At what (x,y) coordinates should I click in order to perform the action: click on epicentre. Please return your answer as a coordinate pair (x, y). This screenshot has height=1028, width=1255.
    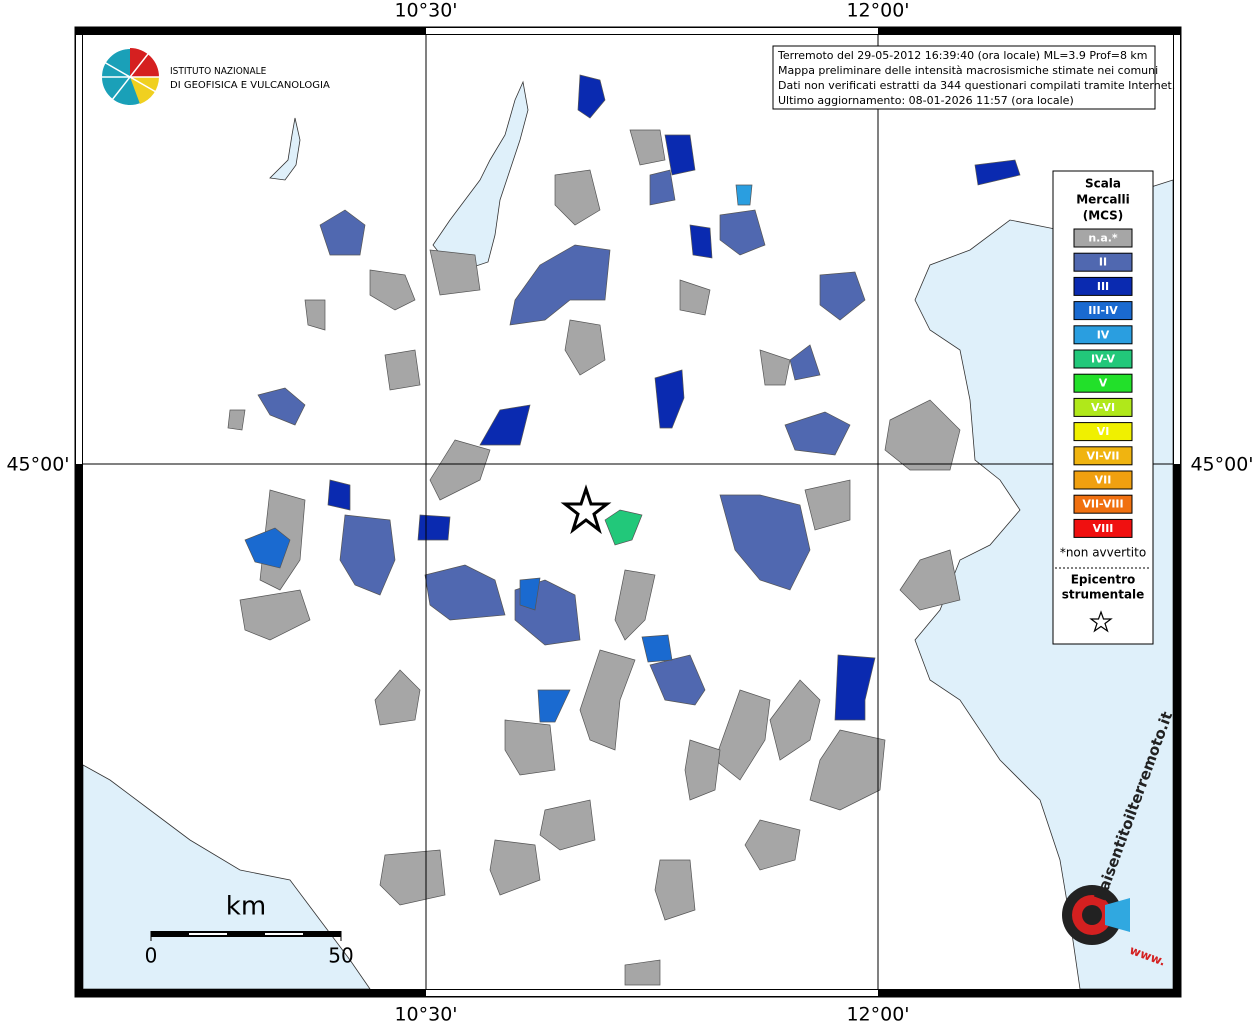
    Looking at the image, I should click on (586, 509).